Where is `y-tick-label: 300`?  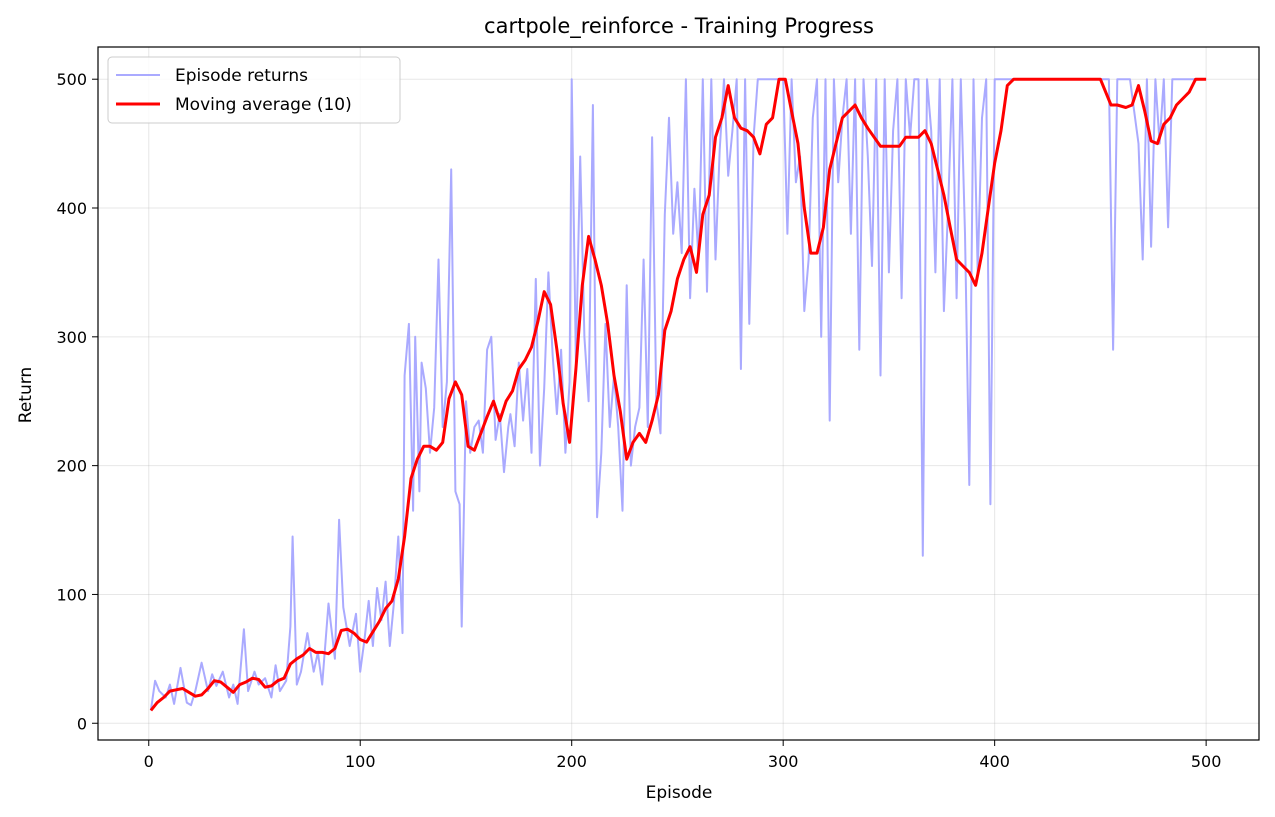
y-tick-label: 300 is located at coordinates (71, 337).